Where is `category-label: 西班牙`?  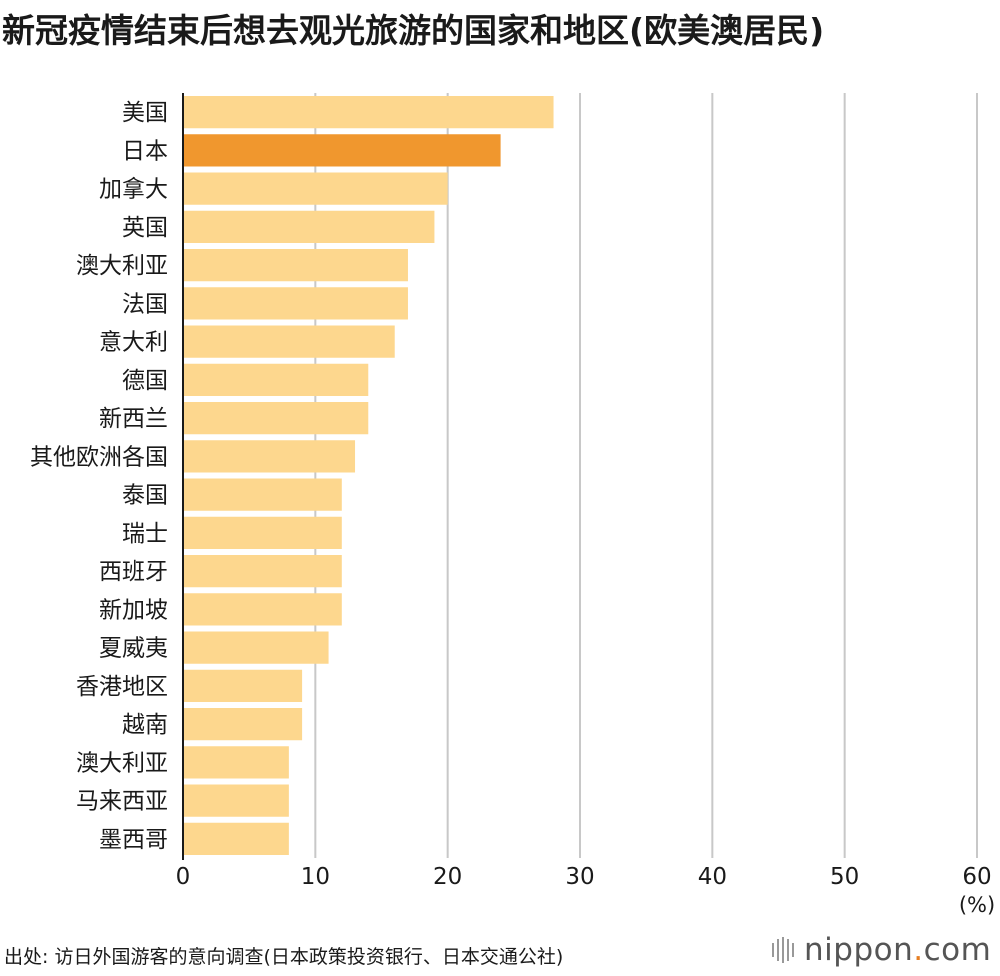 category-label: 西班牙 is located at coordinates (133, 572).